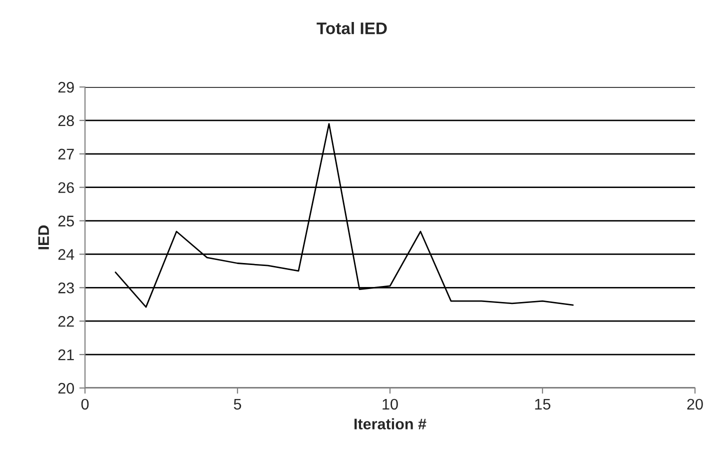 The image size is (704, 466). Describe the element at coordinates (85, 404) in the screenshot. I see `x-tick-label: 0` at that location.